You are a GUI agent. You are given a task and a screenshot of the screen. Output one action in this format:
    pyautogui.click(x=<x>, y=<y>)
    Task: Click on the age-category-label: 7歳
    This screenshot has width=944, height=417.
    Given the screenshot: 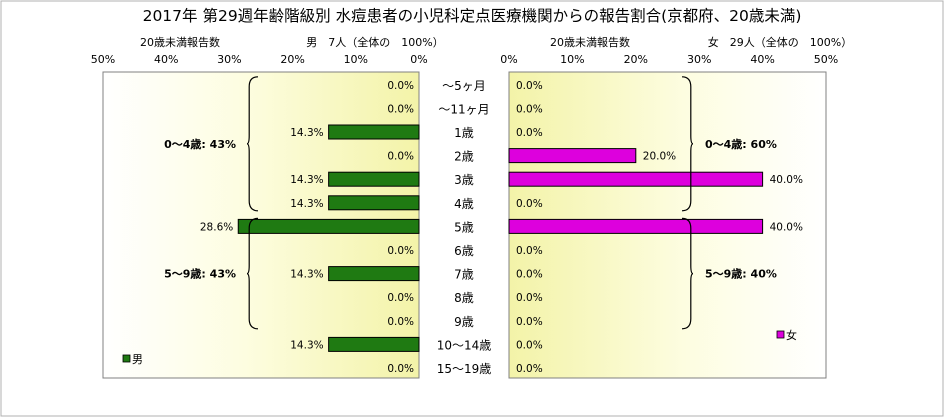 What is the action you would take?
    pyautogui.click(x=464, y=275)
    